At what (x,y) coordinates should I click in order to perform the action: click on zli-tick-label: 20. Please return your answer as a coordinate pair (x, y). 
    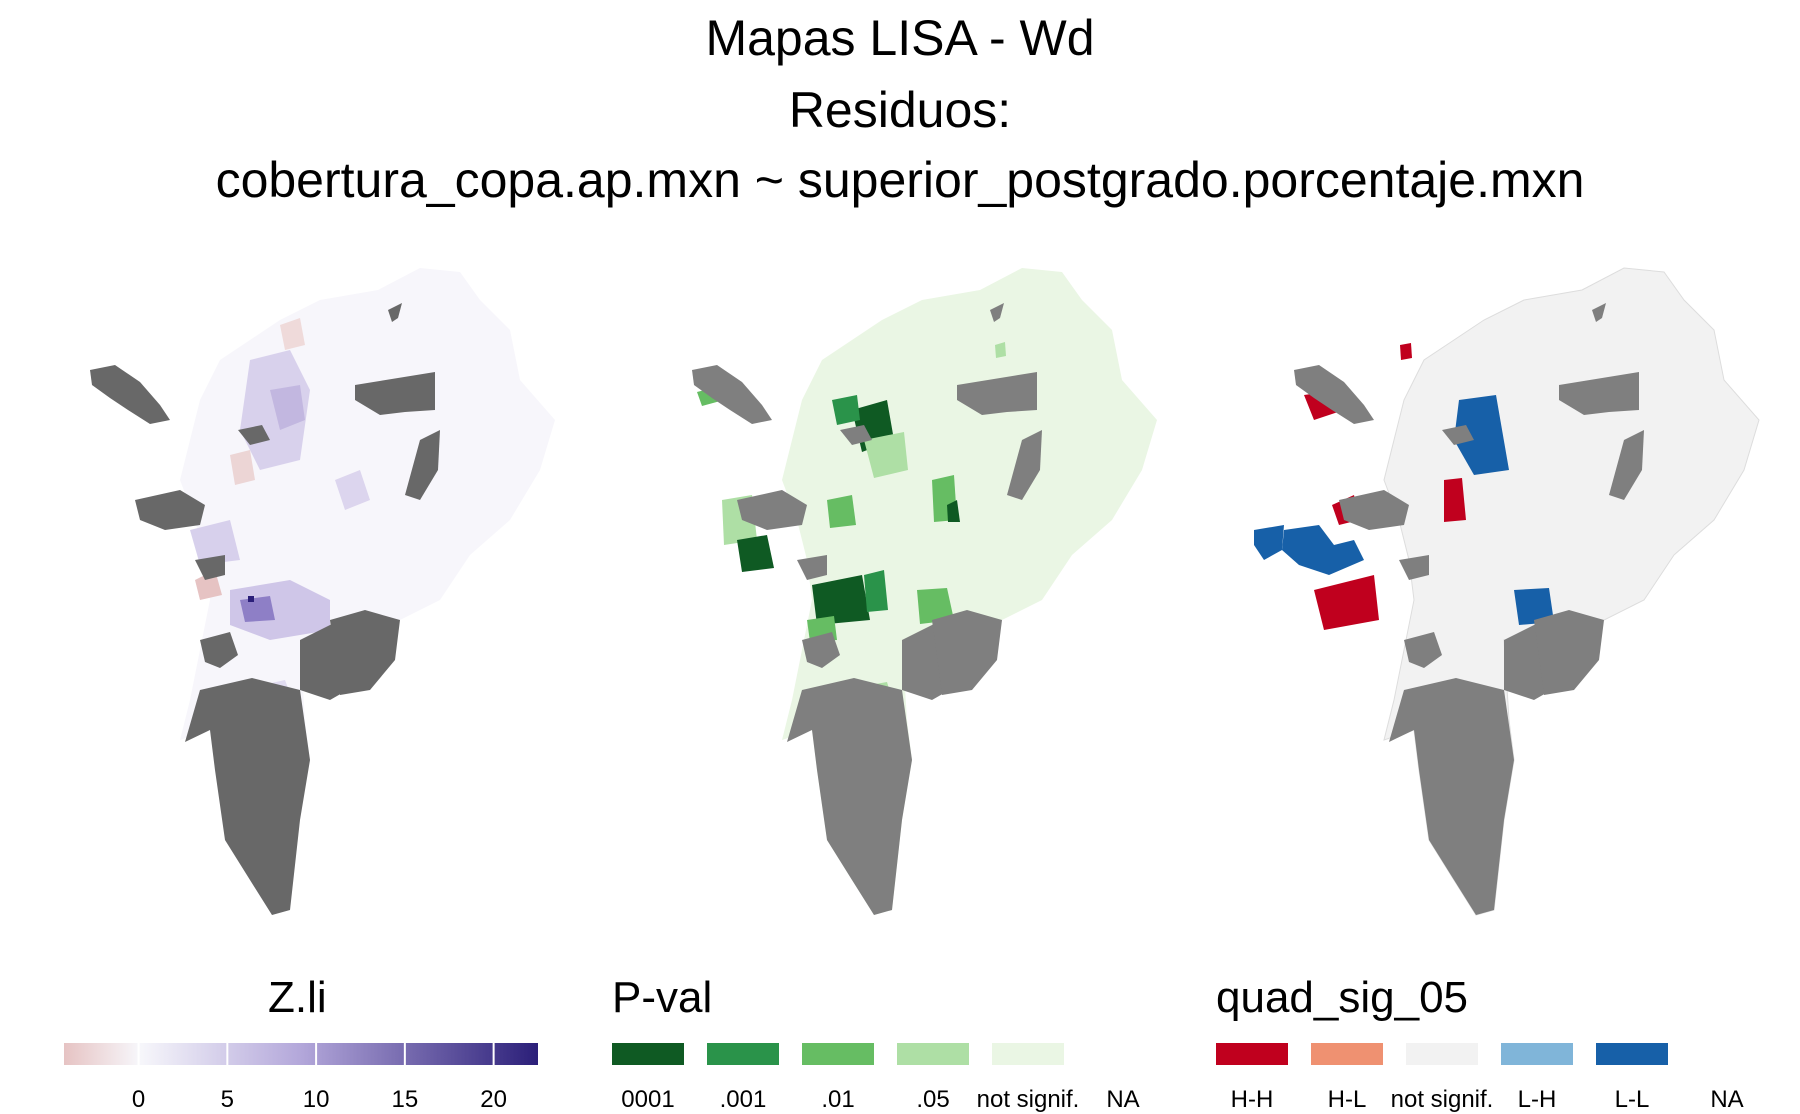
    Looking at the image, I should click on (493, 1099).